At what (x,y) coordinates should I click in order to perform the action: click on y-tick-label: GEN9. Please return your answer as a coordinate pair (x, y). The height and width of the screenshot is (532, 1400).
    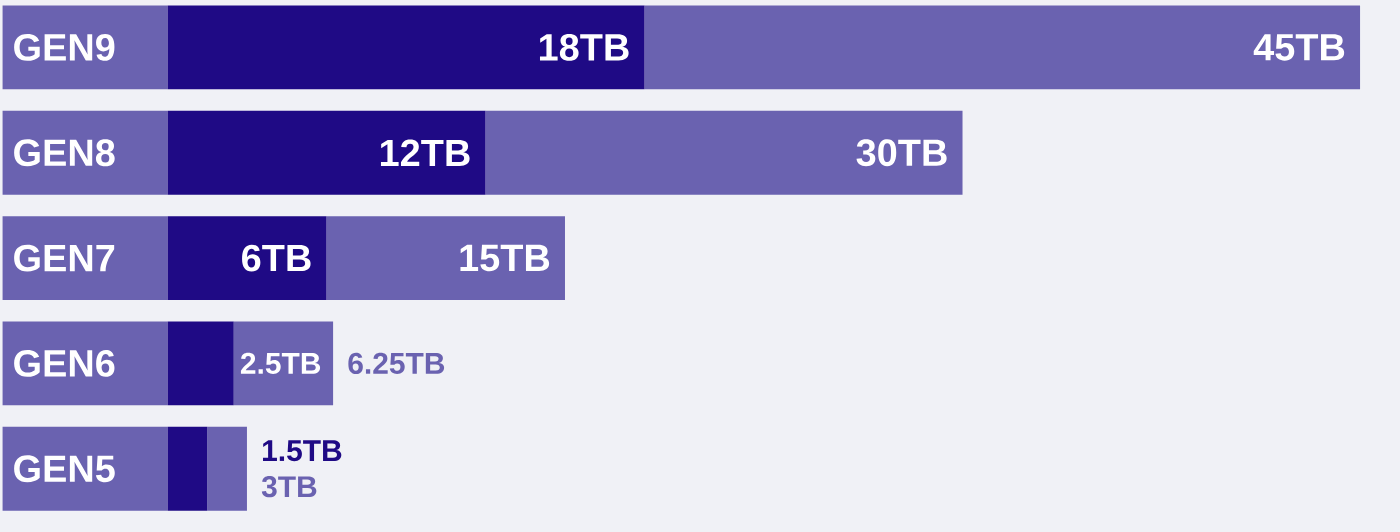
    Looking at the image, I should click on (64, 47).